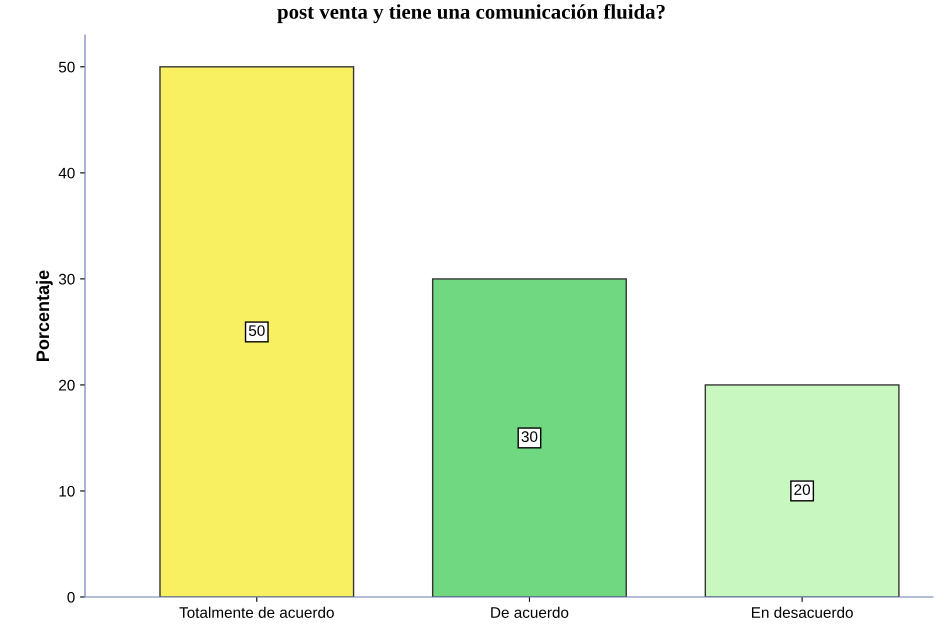 The width and height of the screenshot is (943, 627). What do you see at coordinates (66, 173) in the screenshot?
I see `y-tick-label: 40` at bounding box center [66, 173].